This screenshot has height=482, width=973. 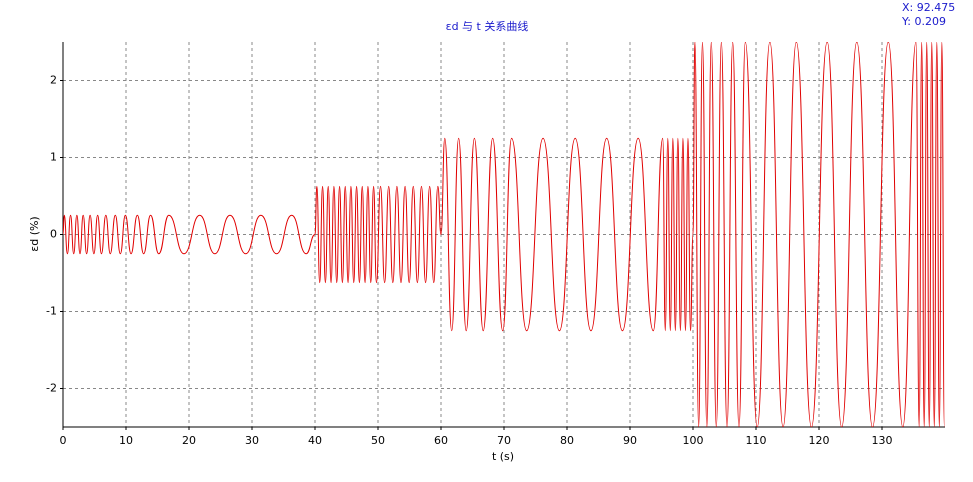 What do you see at coordinates (189, 440) in the screenshot?
I see `x-tick-label: 20` at bounding box center [189, 440].